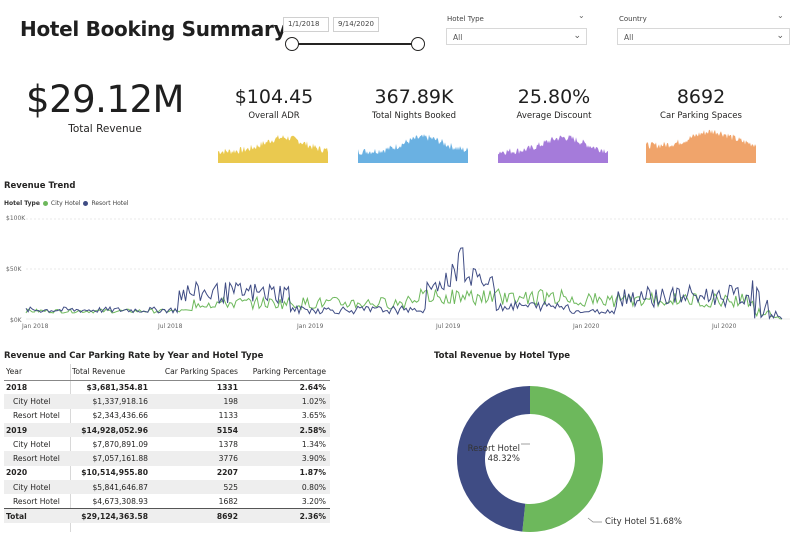  I want to click on parking-cell: 1682, so click(228, 501).